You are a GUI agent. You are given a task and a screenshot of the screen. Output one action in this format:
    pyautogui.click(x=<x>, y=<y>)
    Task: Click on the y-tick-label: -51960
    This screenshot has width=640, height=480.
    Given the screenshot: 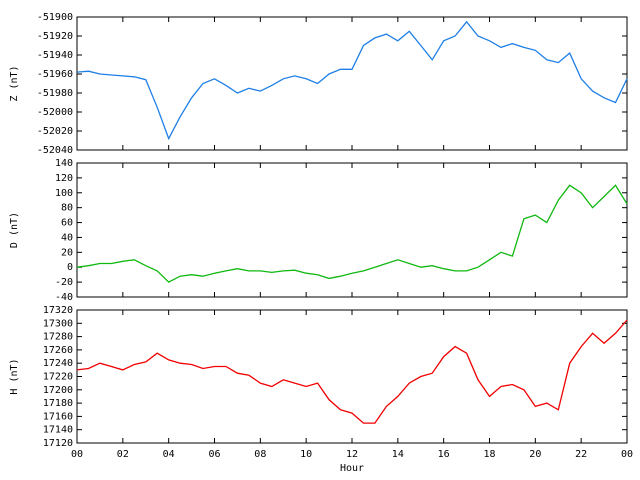 What is the action you would take?
    pyautogui.click(x=55, y=74)
    